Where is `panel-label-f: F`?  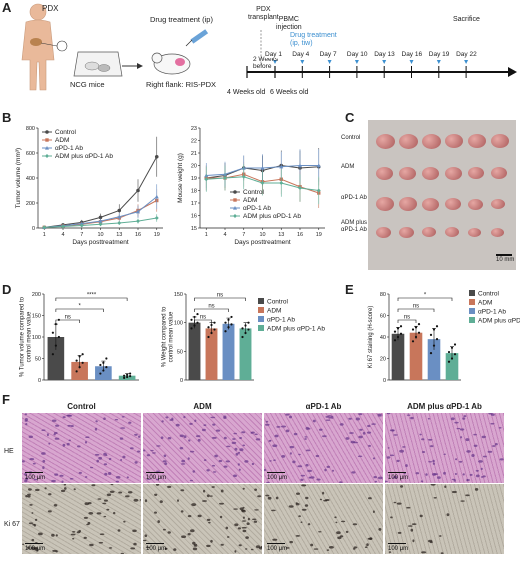 panel-label-f: F is located at coordinates (6, 399).